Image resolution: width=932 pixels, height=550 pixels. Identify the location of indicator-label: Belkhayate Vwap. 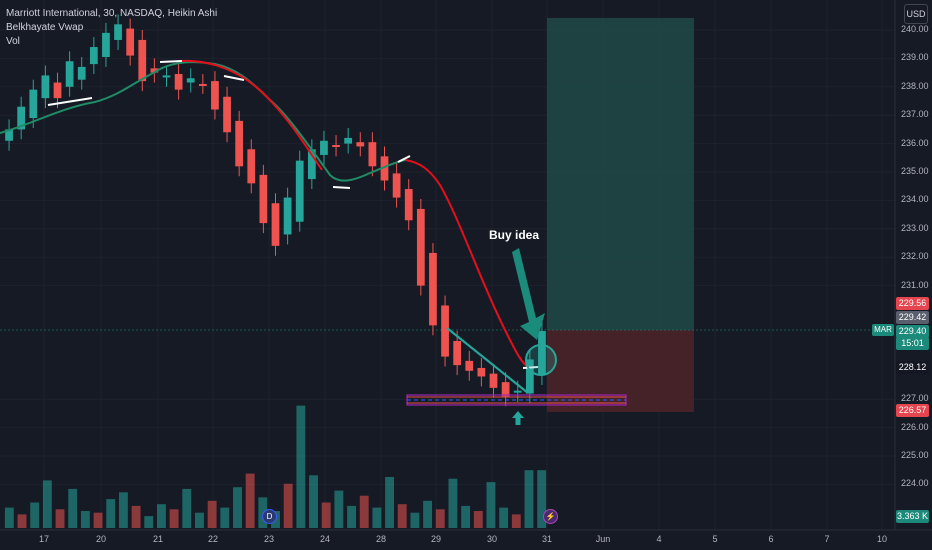
(45, 27).